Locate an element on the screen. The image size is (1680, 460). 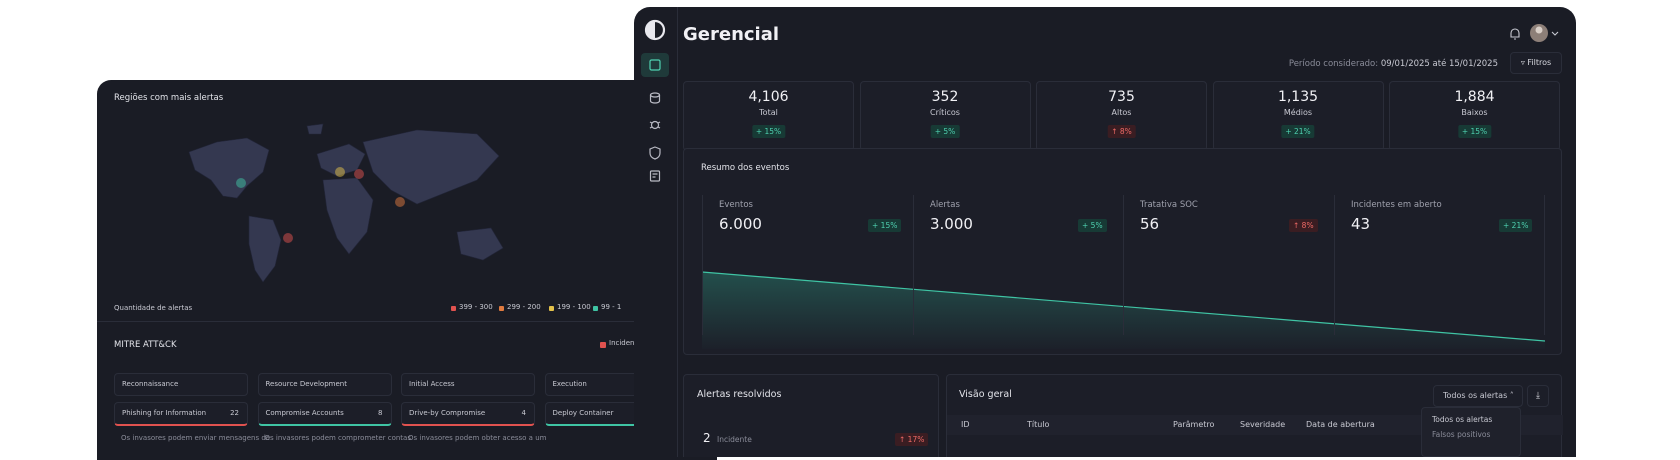
column-header: Data de abertura is located at coordinates (1340, 424).